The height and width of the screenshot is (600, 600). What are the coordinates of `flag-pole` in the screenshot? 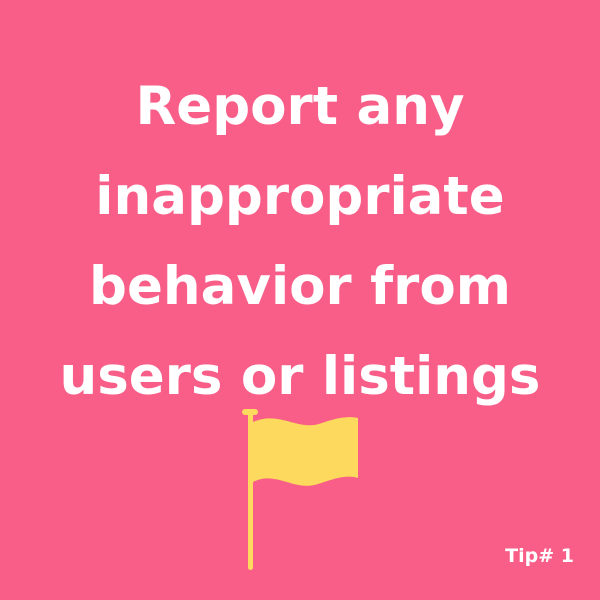 It's located at (250, 491).